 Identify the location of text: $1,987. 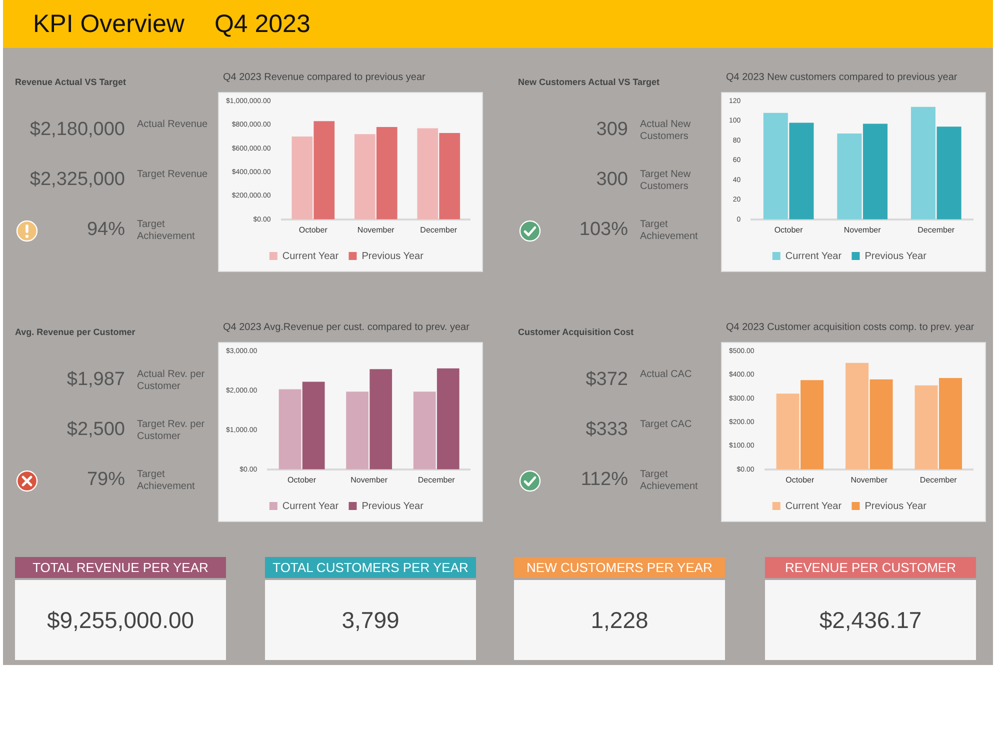
(95, 380).